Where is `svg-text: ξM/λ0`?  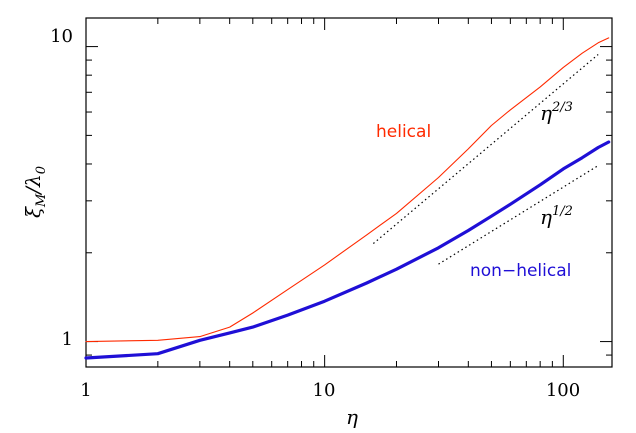 svg-text: ξM/λ0 is located at coordinates (35, 192).